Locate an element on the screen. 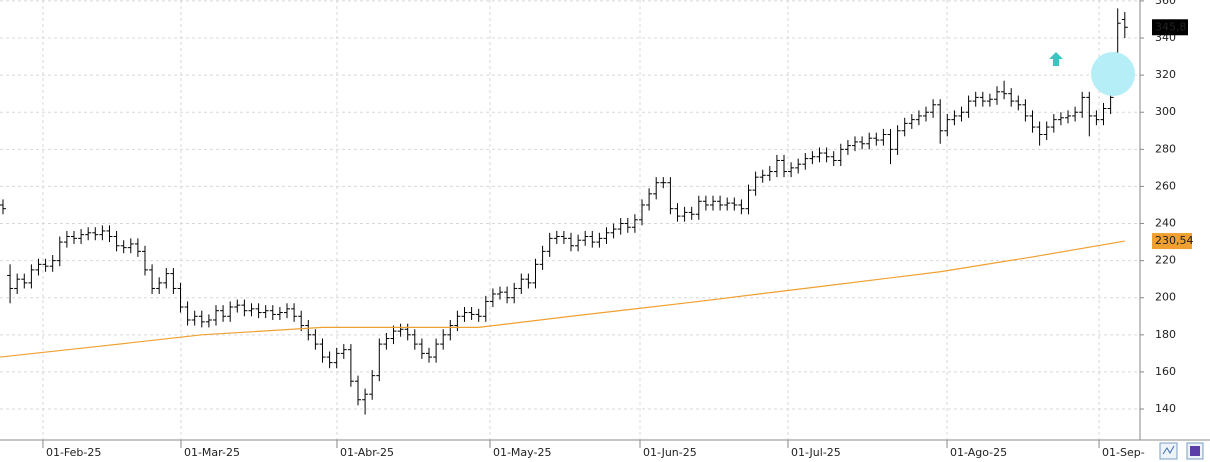 The width and height of the screenshot is (1210, 462). last-price-box is located at coordinates (1170, 27).